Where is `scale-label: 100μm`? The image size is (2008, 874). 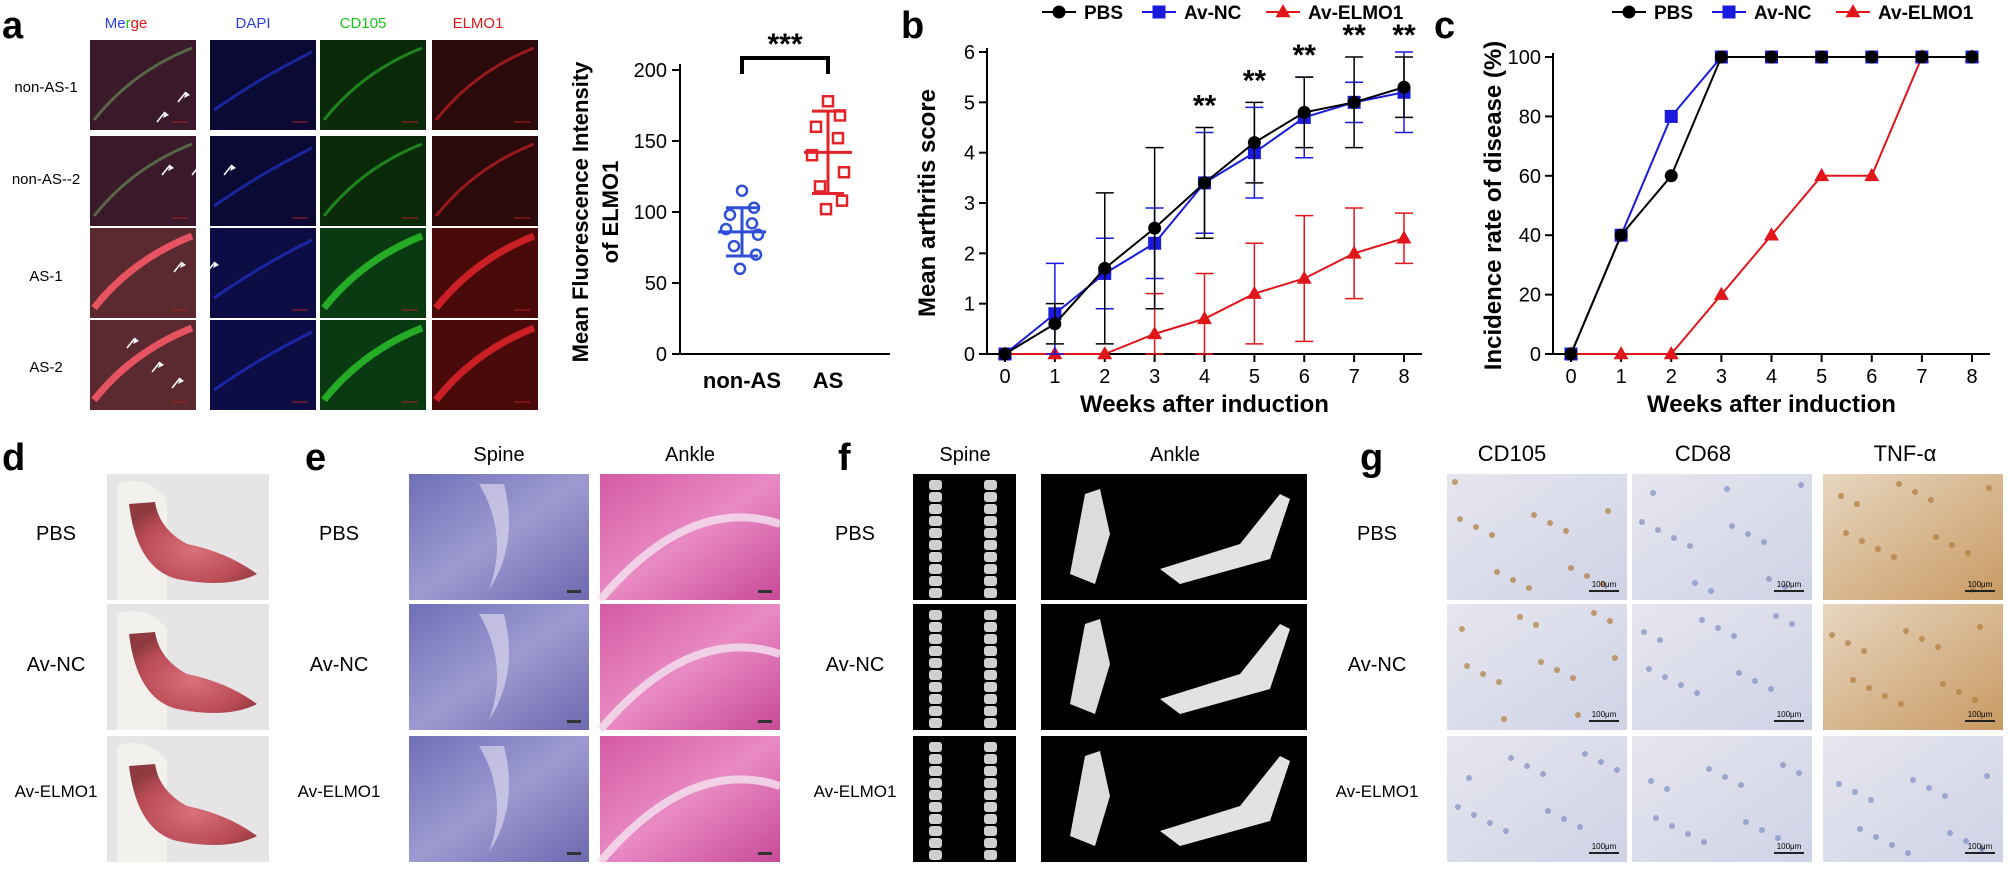
scale-label: 100μm is located at coordinates (1980, 846).